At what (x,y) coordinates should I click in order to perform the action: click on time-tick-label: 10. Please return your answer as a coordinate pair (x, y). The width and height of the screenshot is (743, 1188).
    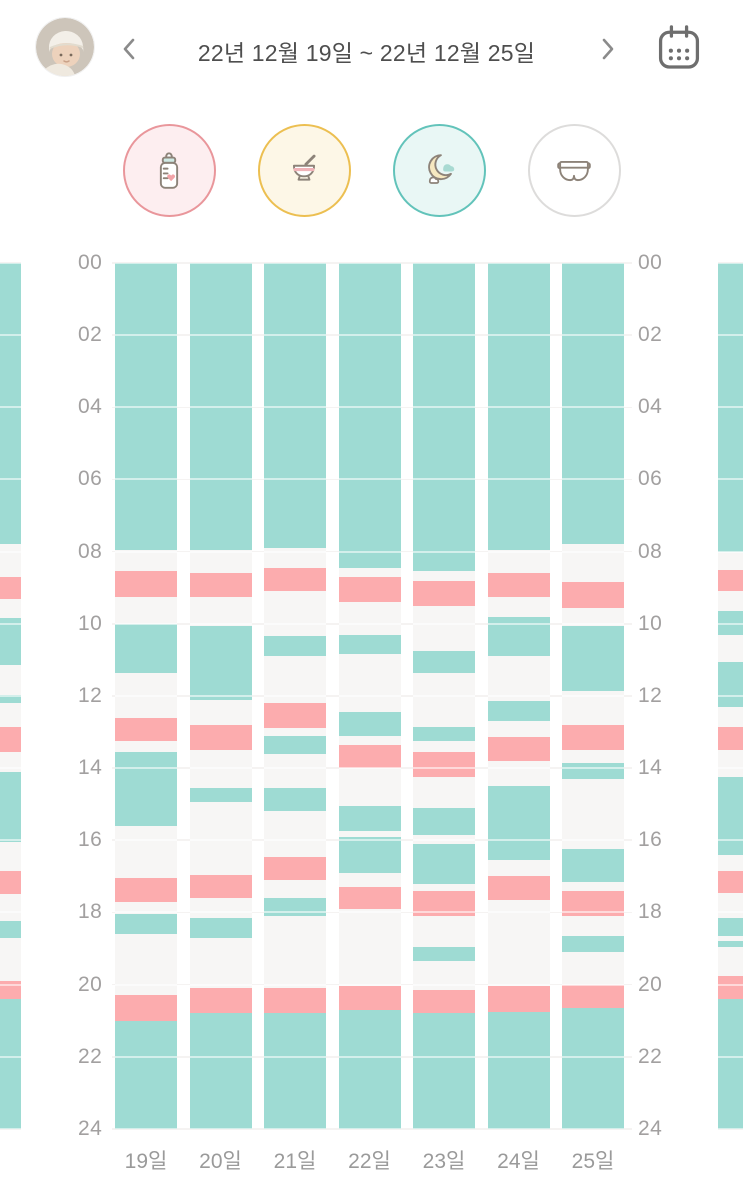
    Looking at the image, I should click on (90, 623).